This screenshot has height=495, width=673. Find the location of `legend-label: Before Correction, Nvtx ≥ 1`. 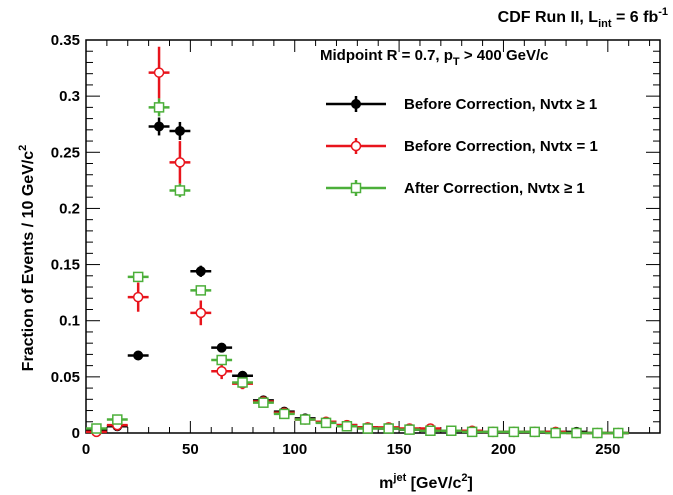

legend-label: Before Correction, Nvtx ≥ 1 is located at coordinates (500, 104).